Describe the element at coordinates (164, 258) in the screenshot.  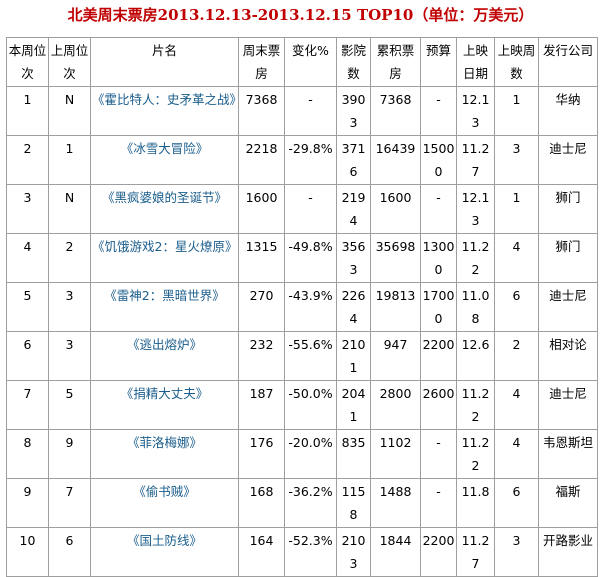
I see `film-title-cell: 《饥饿游戏2：星火燎原》` at that location.